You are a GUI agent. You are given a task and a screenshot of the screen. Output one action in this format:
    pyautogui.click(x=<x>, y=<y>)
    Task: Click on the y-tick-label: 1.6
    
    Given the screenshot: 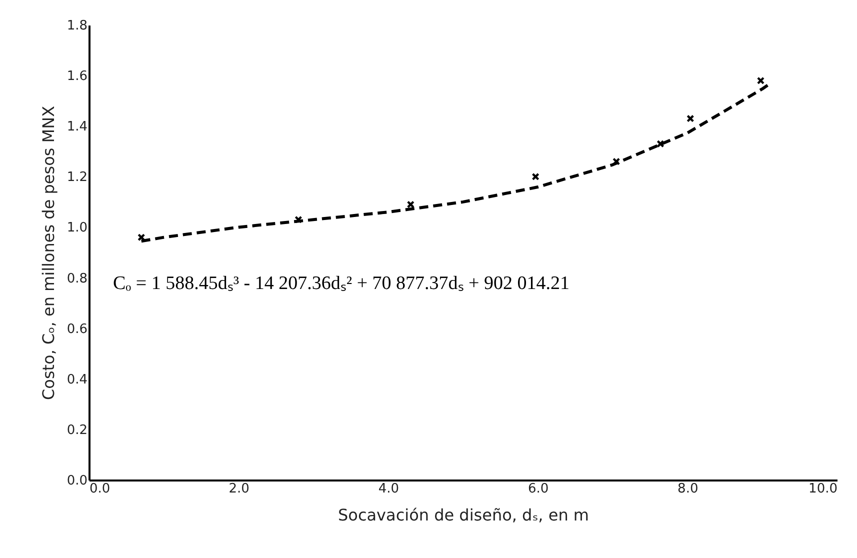 What is the action you would take?
    pyautogui.click(x=77, y=76)
    